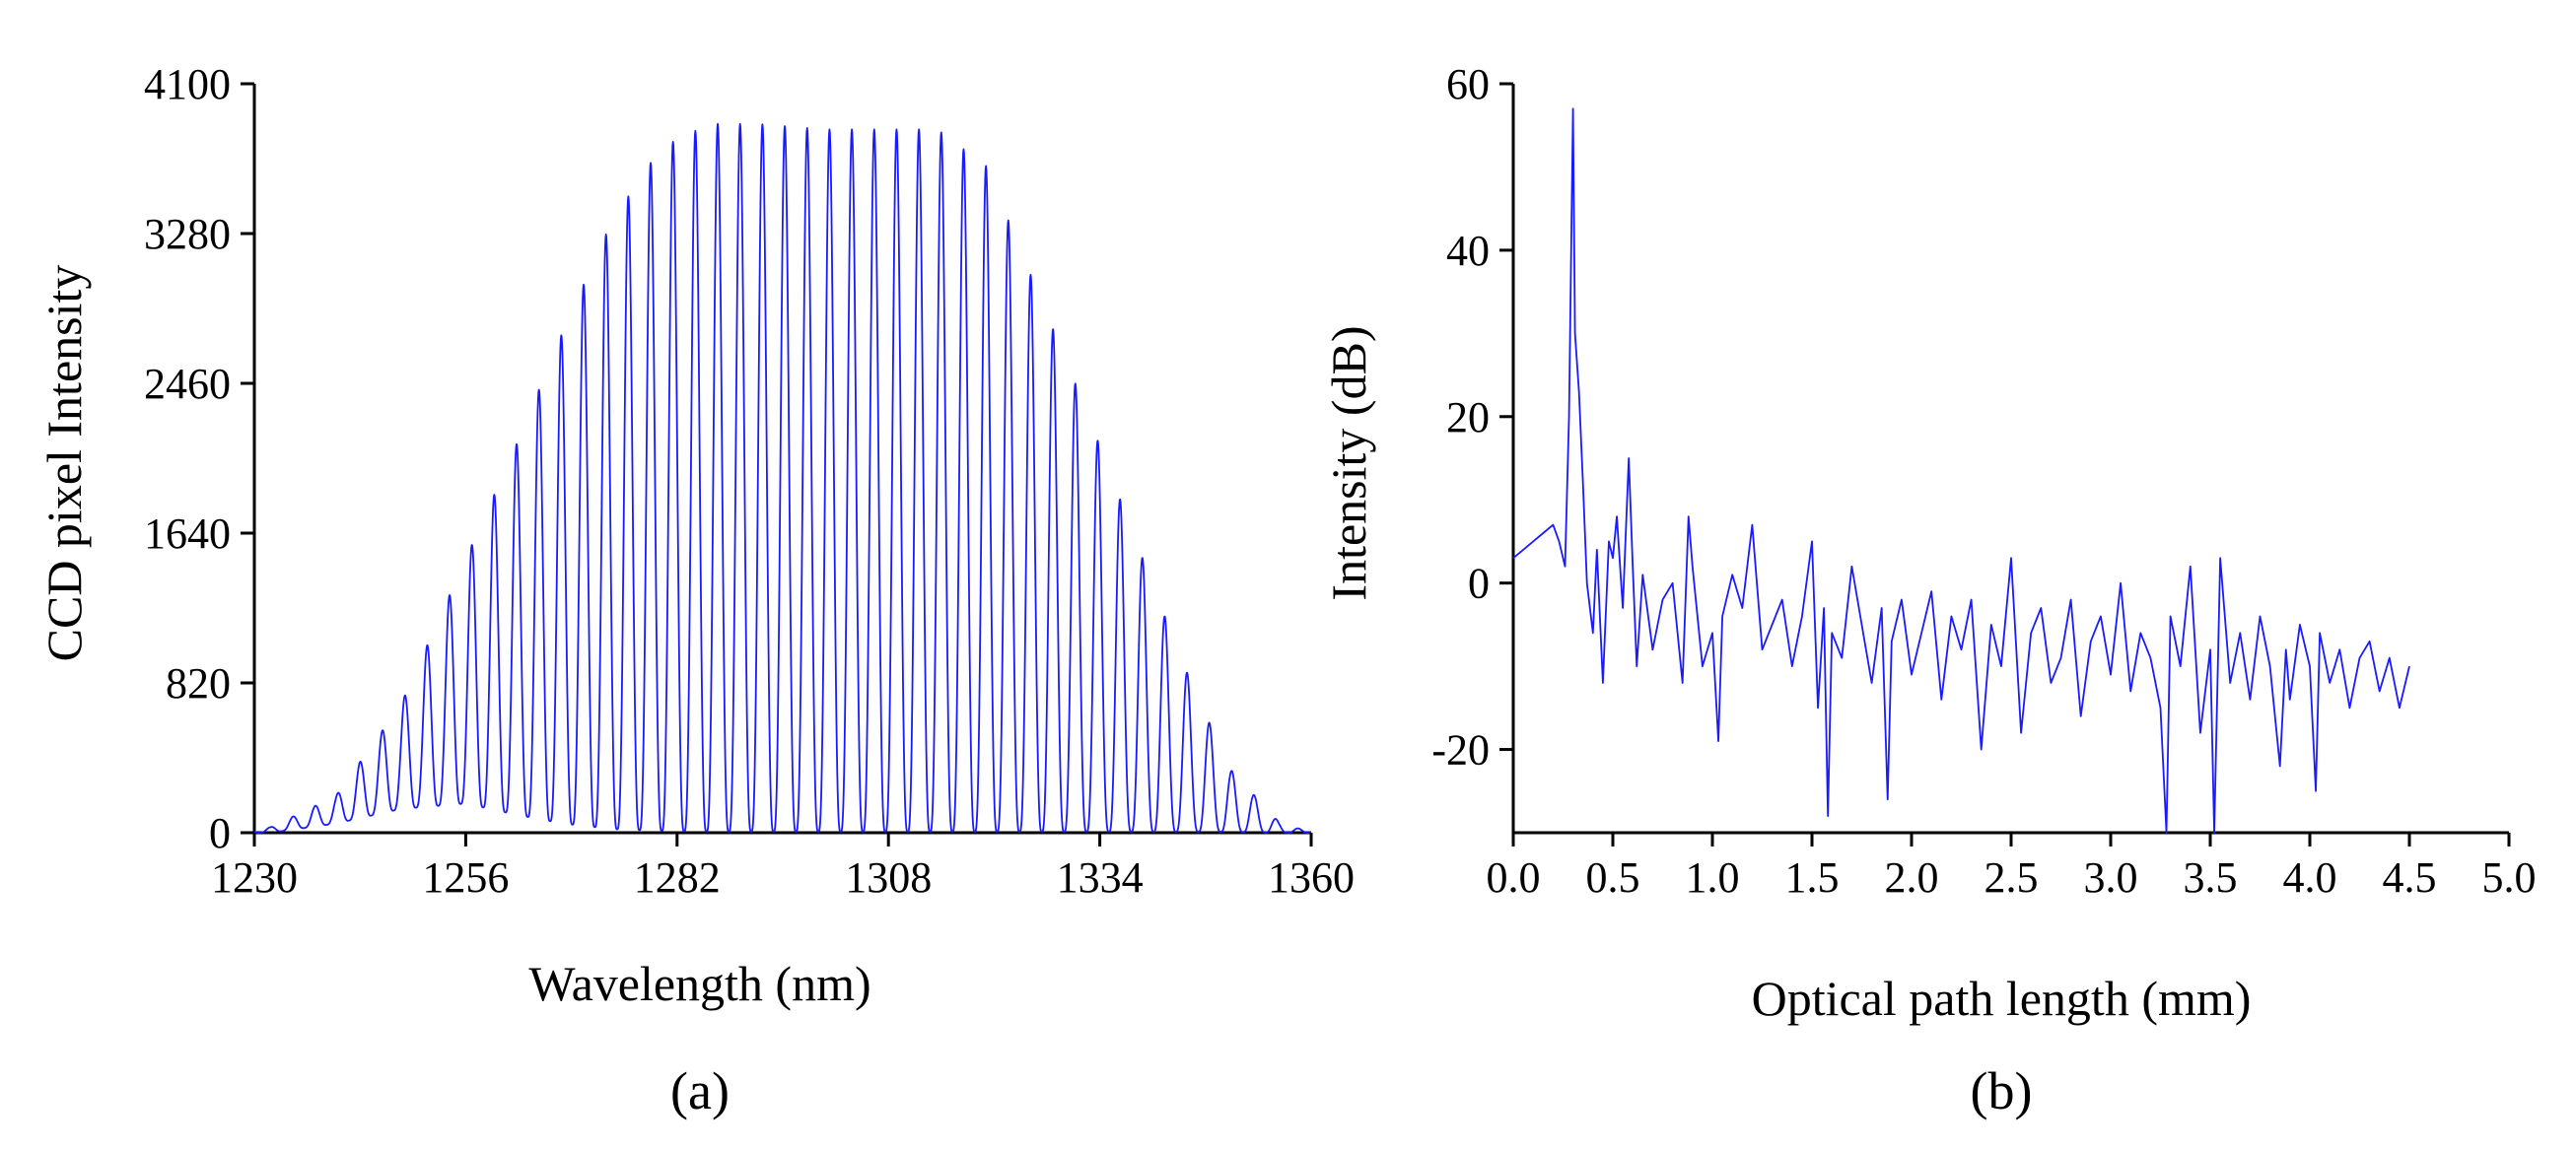 This screenshot has height=1151, width=2576. I want to click on b-x-tick-label: 5.0, so click(2509, 877).